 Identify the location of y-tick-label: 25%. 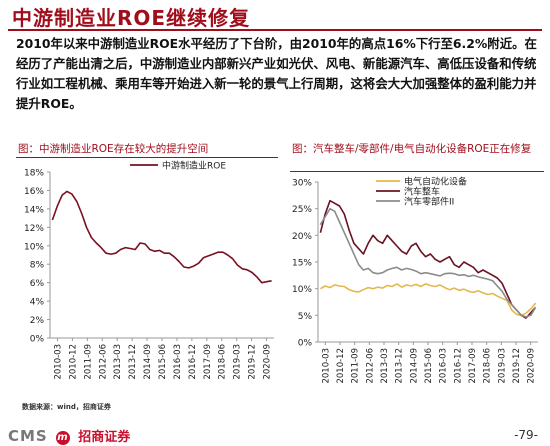
(302, 210).